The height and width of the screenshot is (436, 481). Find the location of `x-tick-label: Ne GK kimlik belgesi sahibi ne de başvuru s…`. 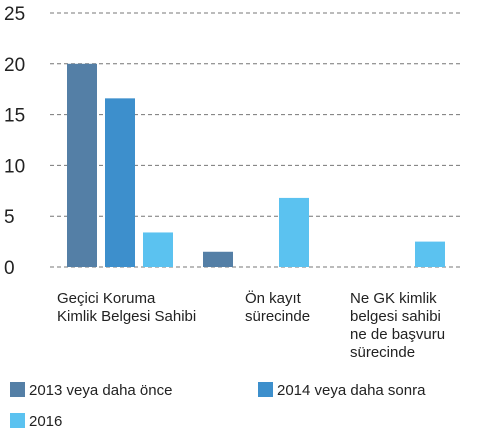

x-tick-label: Ne GK kimlik belgesi sahibi ne de başvuru s… is located at coordinates (397, 325).